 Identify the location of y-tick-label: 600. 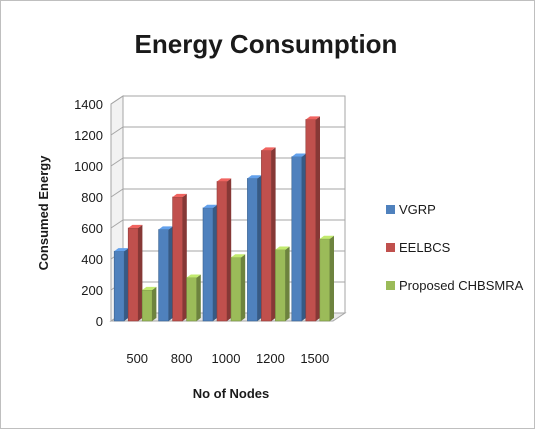
(92, 228).